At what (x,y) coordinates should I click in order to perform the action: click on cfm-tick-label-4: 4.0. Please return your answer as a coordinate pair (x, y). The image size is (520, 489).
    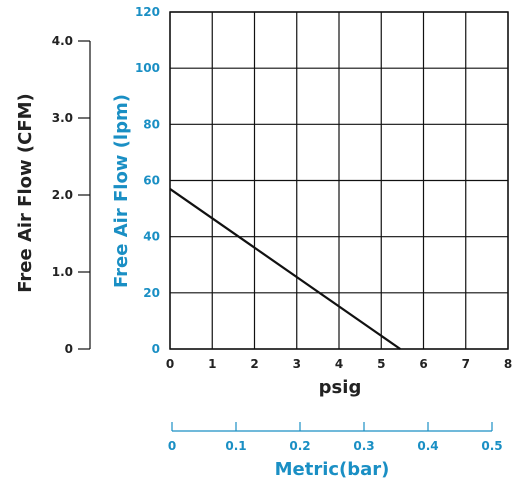
    Looking at the image, I should click on (62, 41).